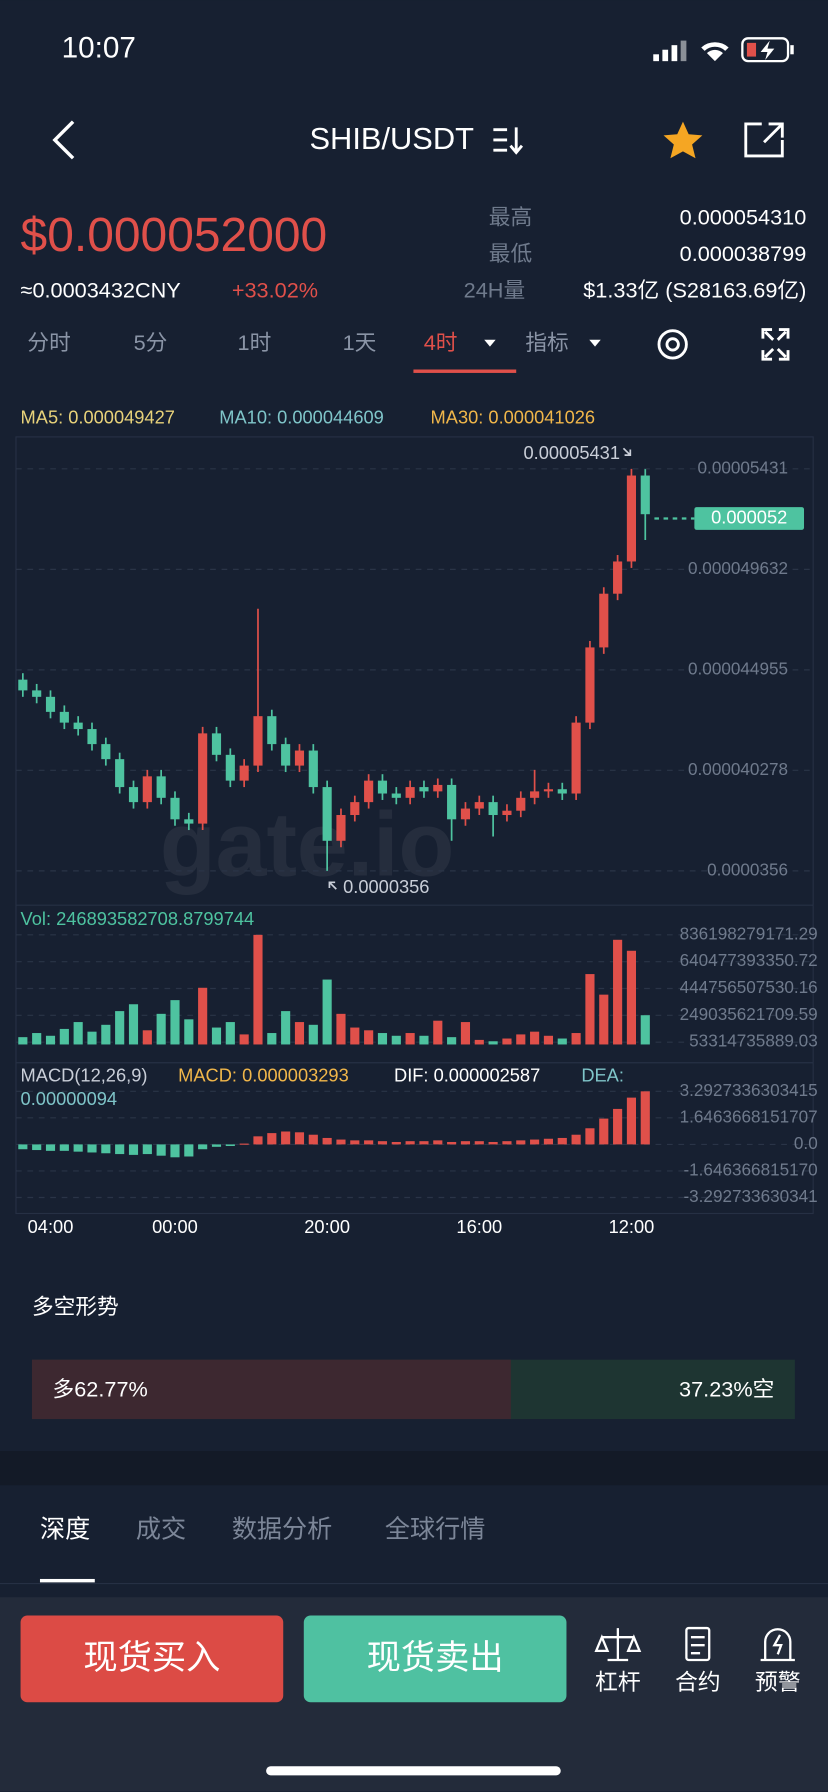 The width and height of the screenshot is (828, 1792). What do you see at coordinates (435, 1530) in the screenshot?
I see `bottom-tab: 全球行情` at bounding box center [435, 1530].